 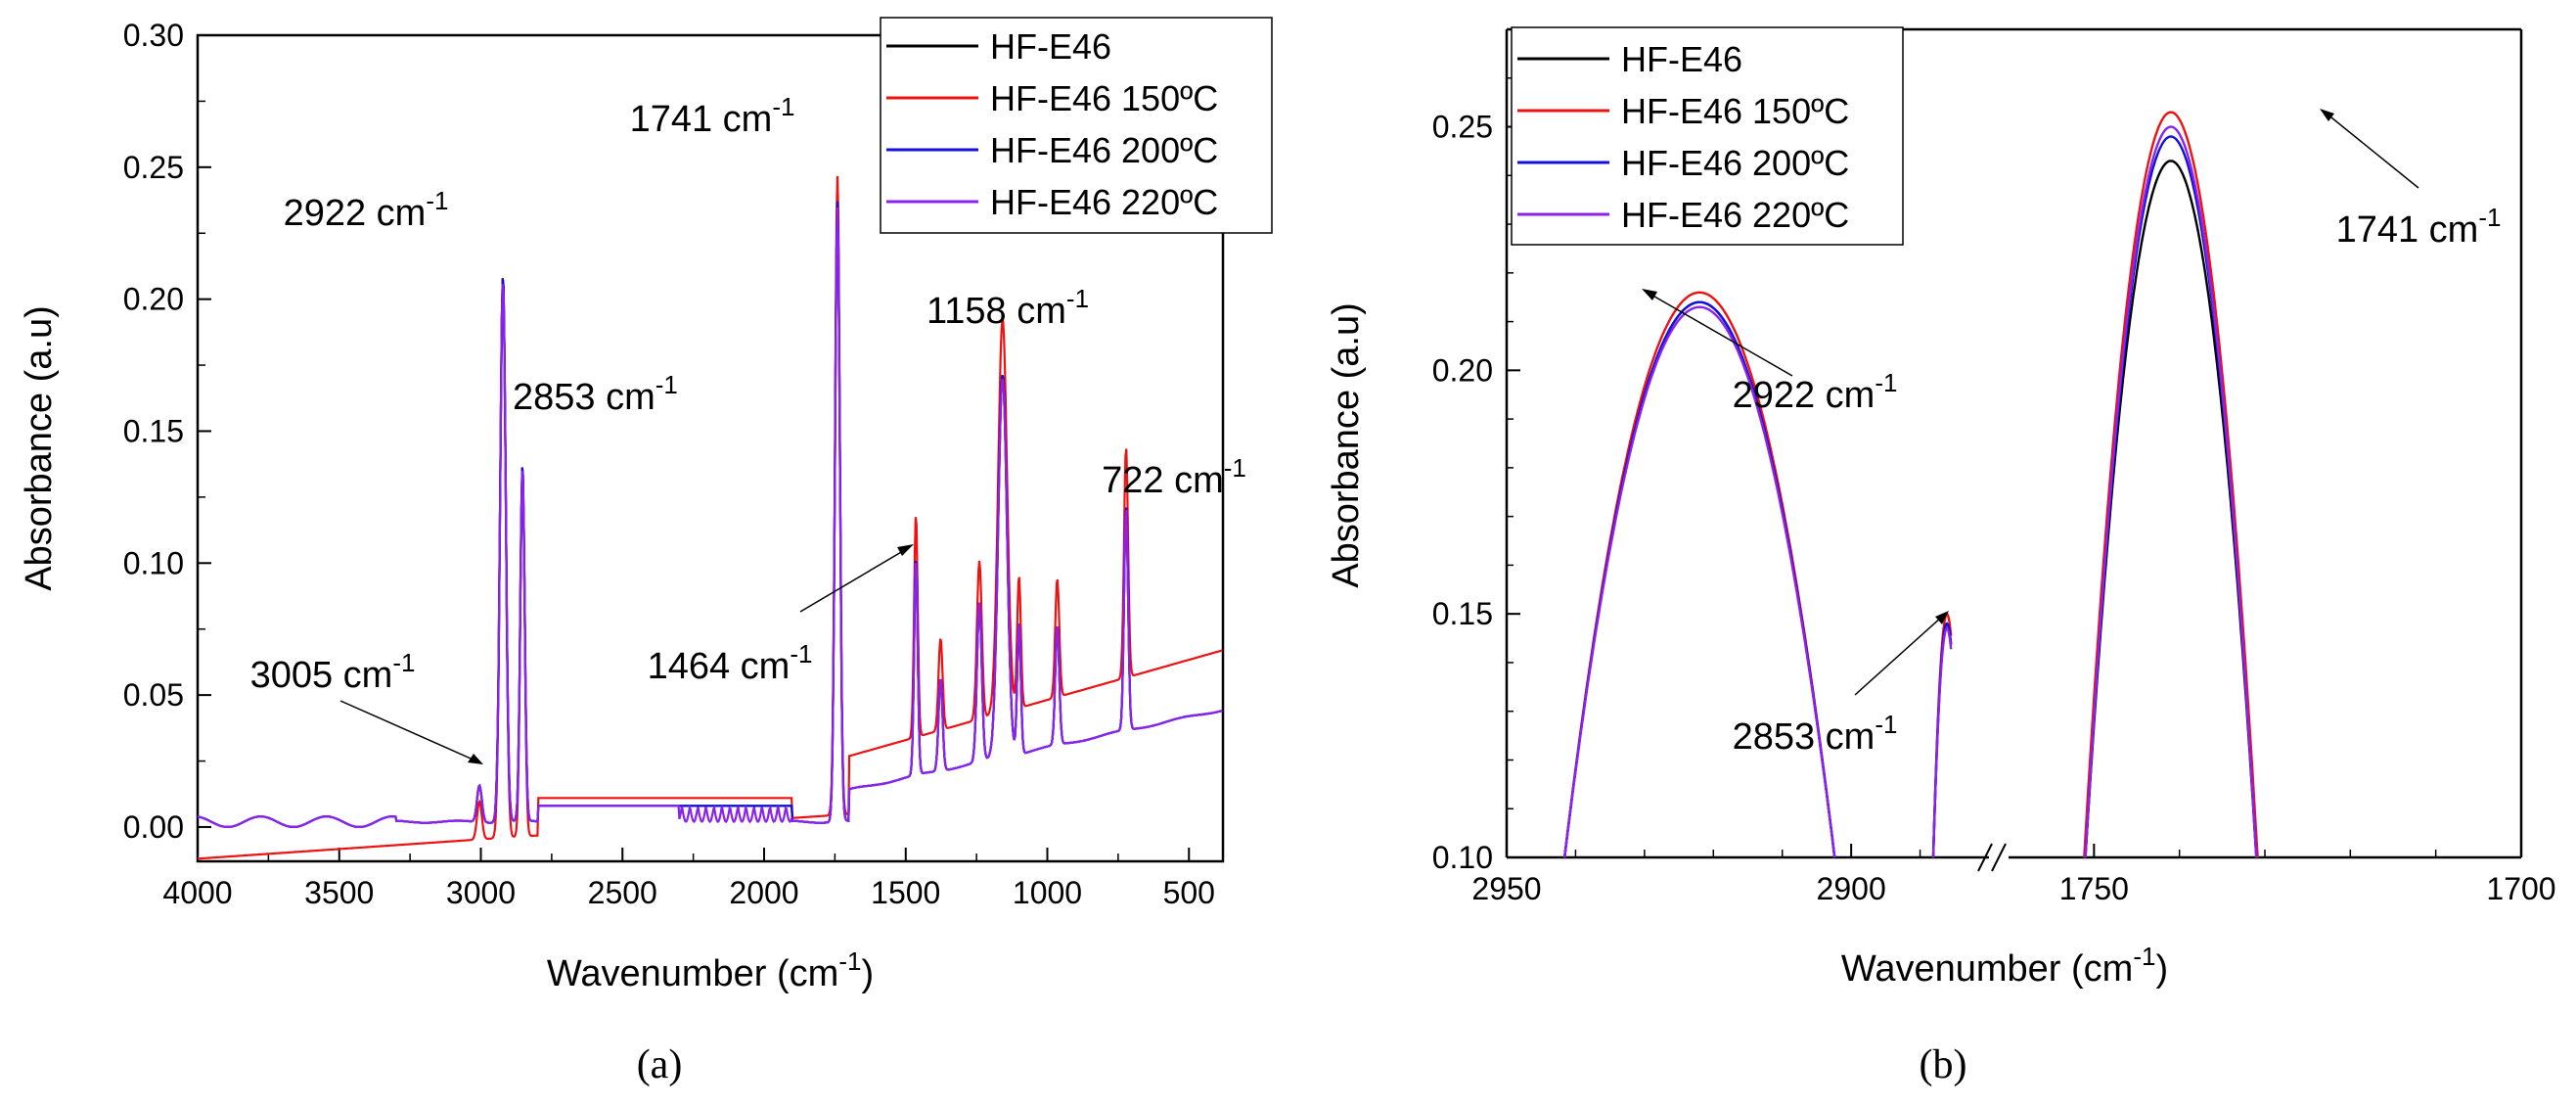 What do you see at coordinates (1007, 308) in the screenshot?
I see `annotation-1158: 1158 cm-1` at bounding box center [1007, 308].